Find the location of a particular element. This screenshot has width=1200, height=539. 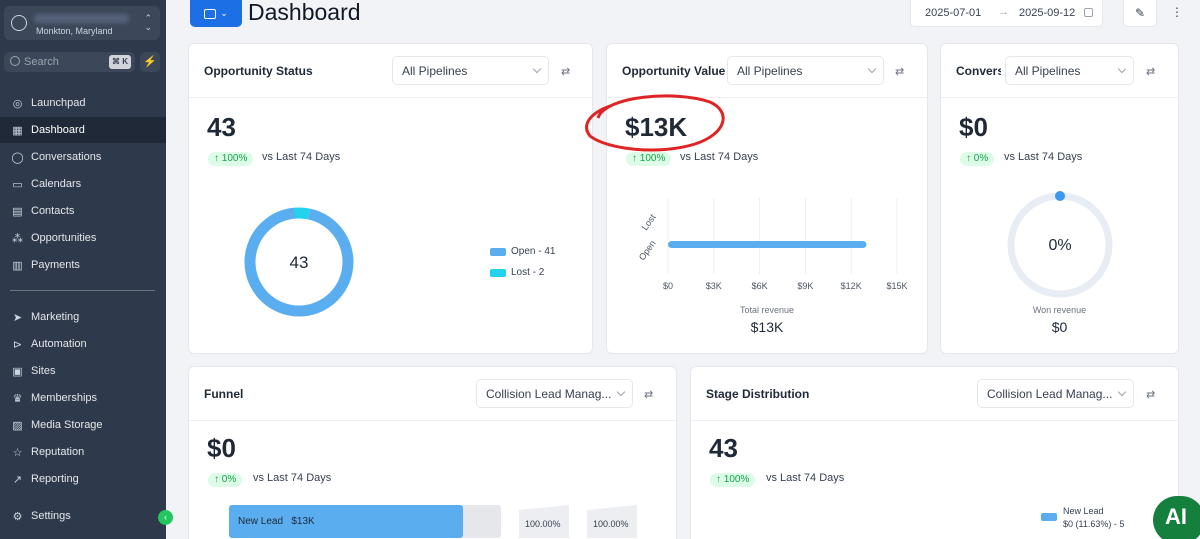

dashboard-switcher-button: ⌄ is located at coordinates (216, 13).